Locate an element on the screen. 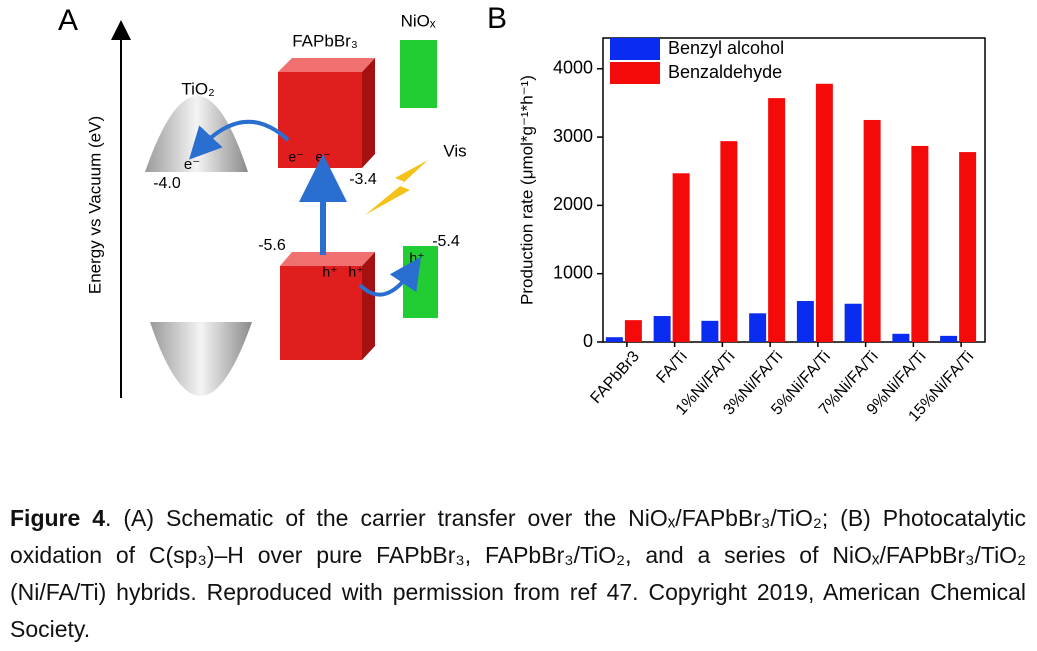 The width and height of the screenshot is (1037, 651). x-tick-label: FA/Ti is located at coordinates (672, 367).